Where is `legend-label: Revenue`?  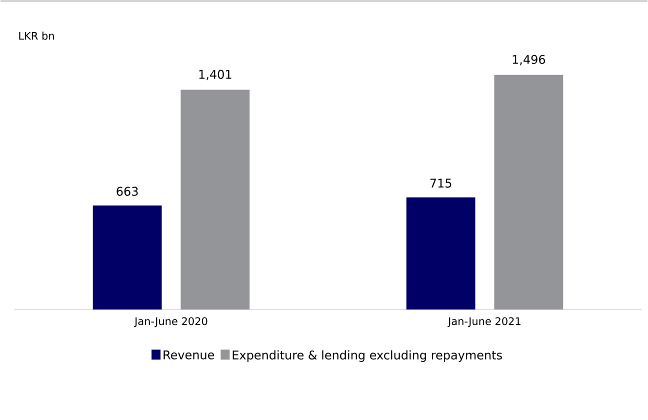 legend-label: Revenue is located at coordinates (189, 355).